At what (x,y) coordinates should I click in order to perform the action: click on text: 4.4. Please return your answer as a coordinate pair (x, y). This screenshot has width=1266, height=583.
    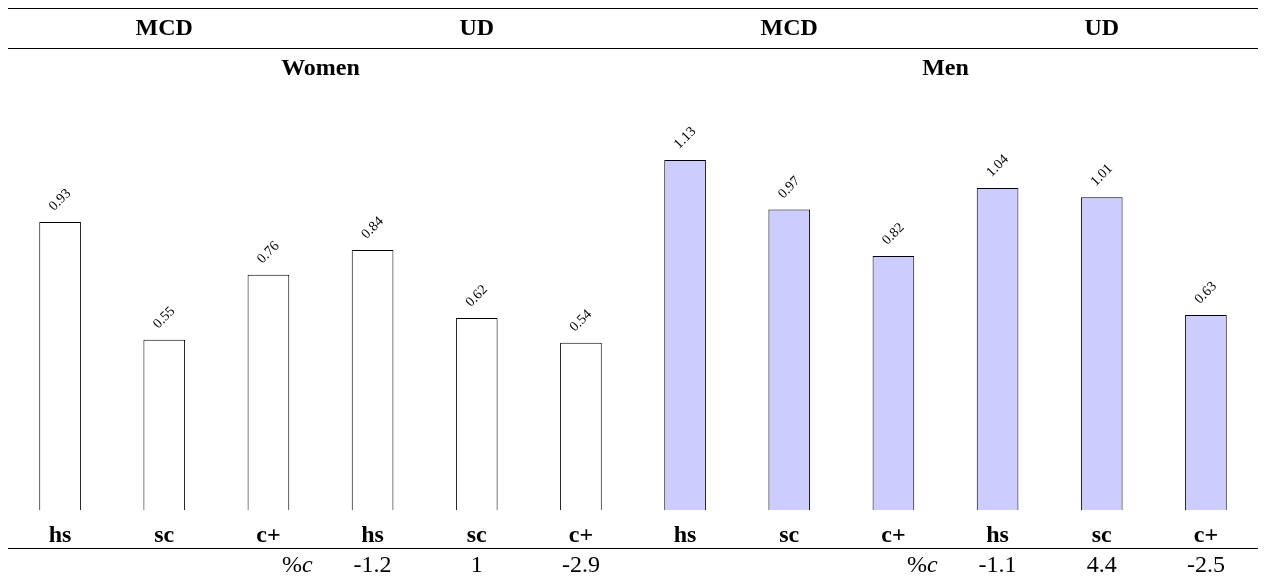
    Looking at the image, I should click on (1101, 564).